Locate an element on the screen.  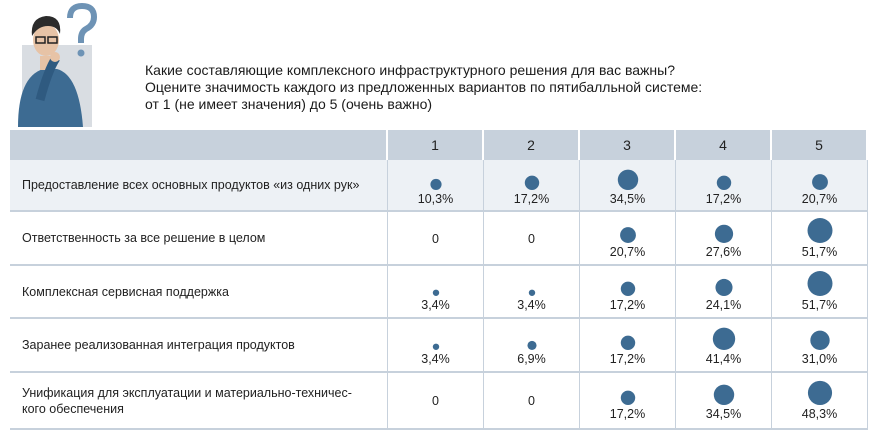
column-header: 4 is located at coordinates (724, 145).